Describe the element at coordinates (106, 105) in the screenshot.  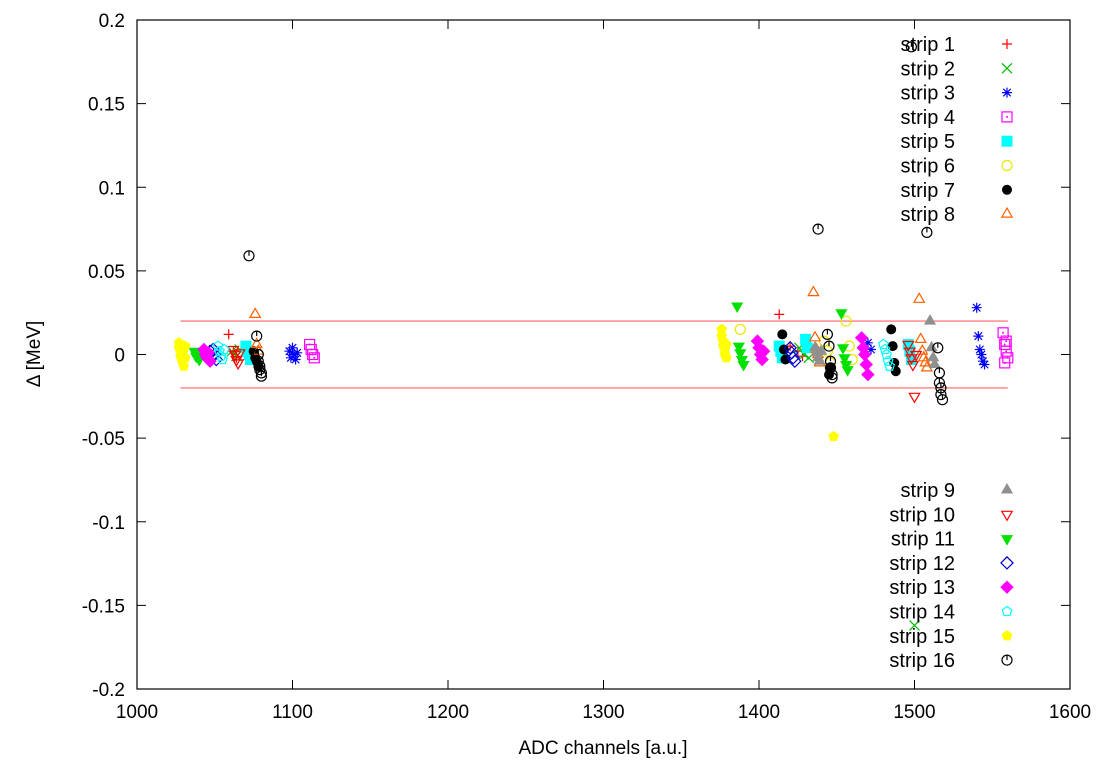
I see `y-tick-label: 0.15` at that location.